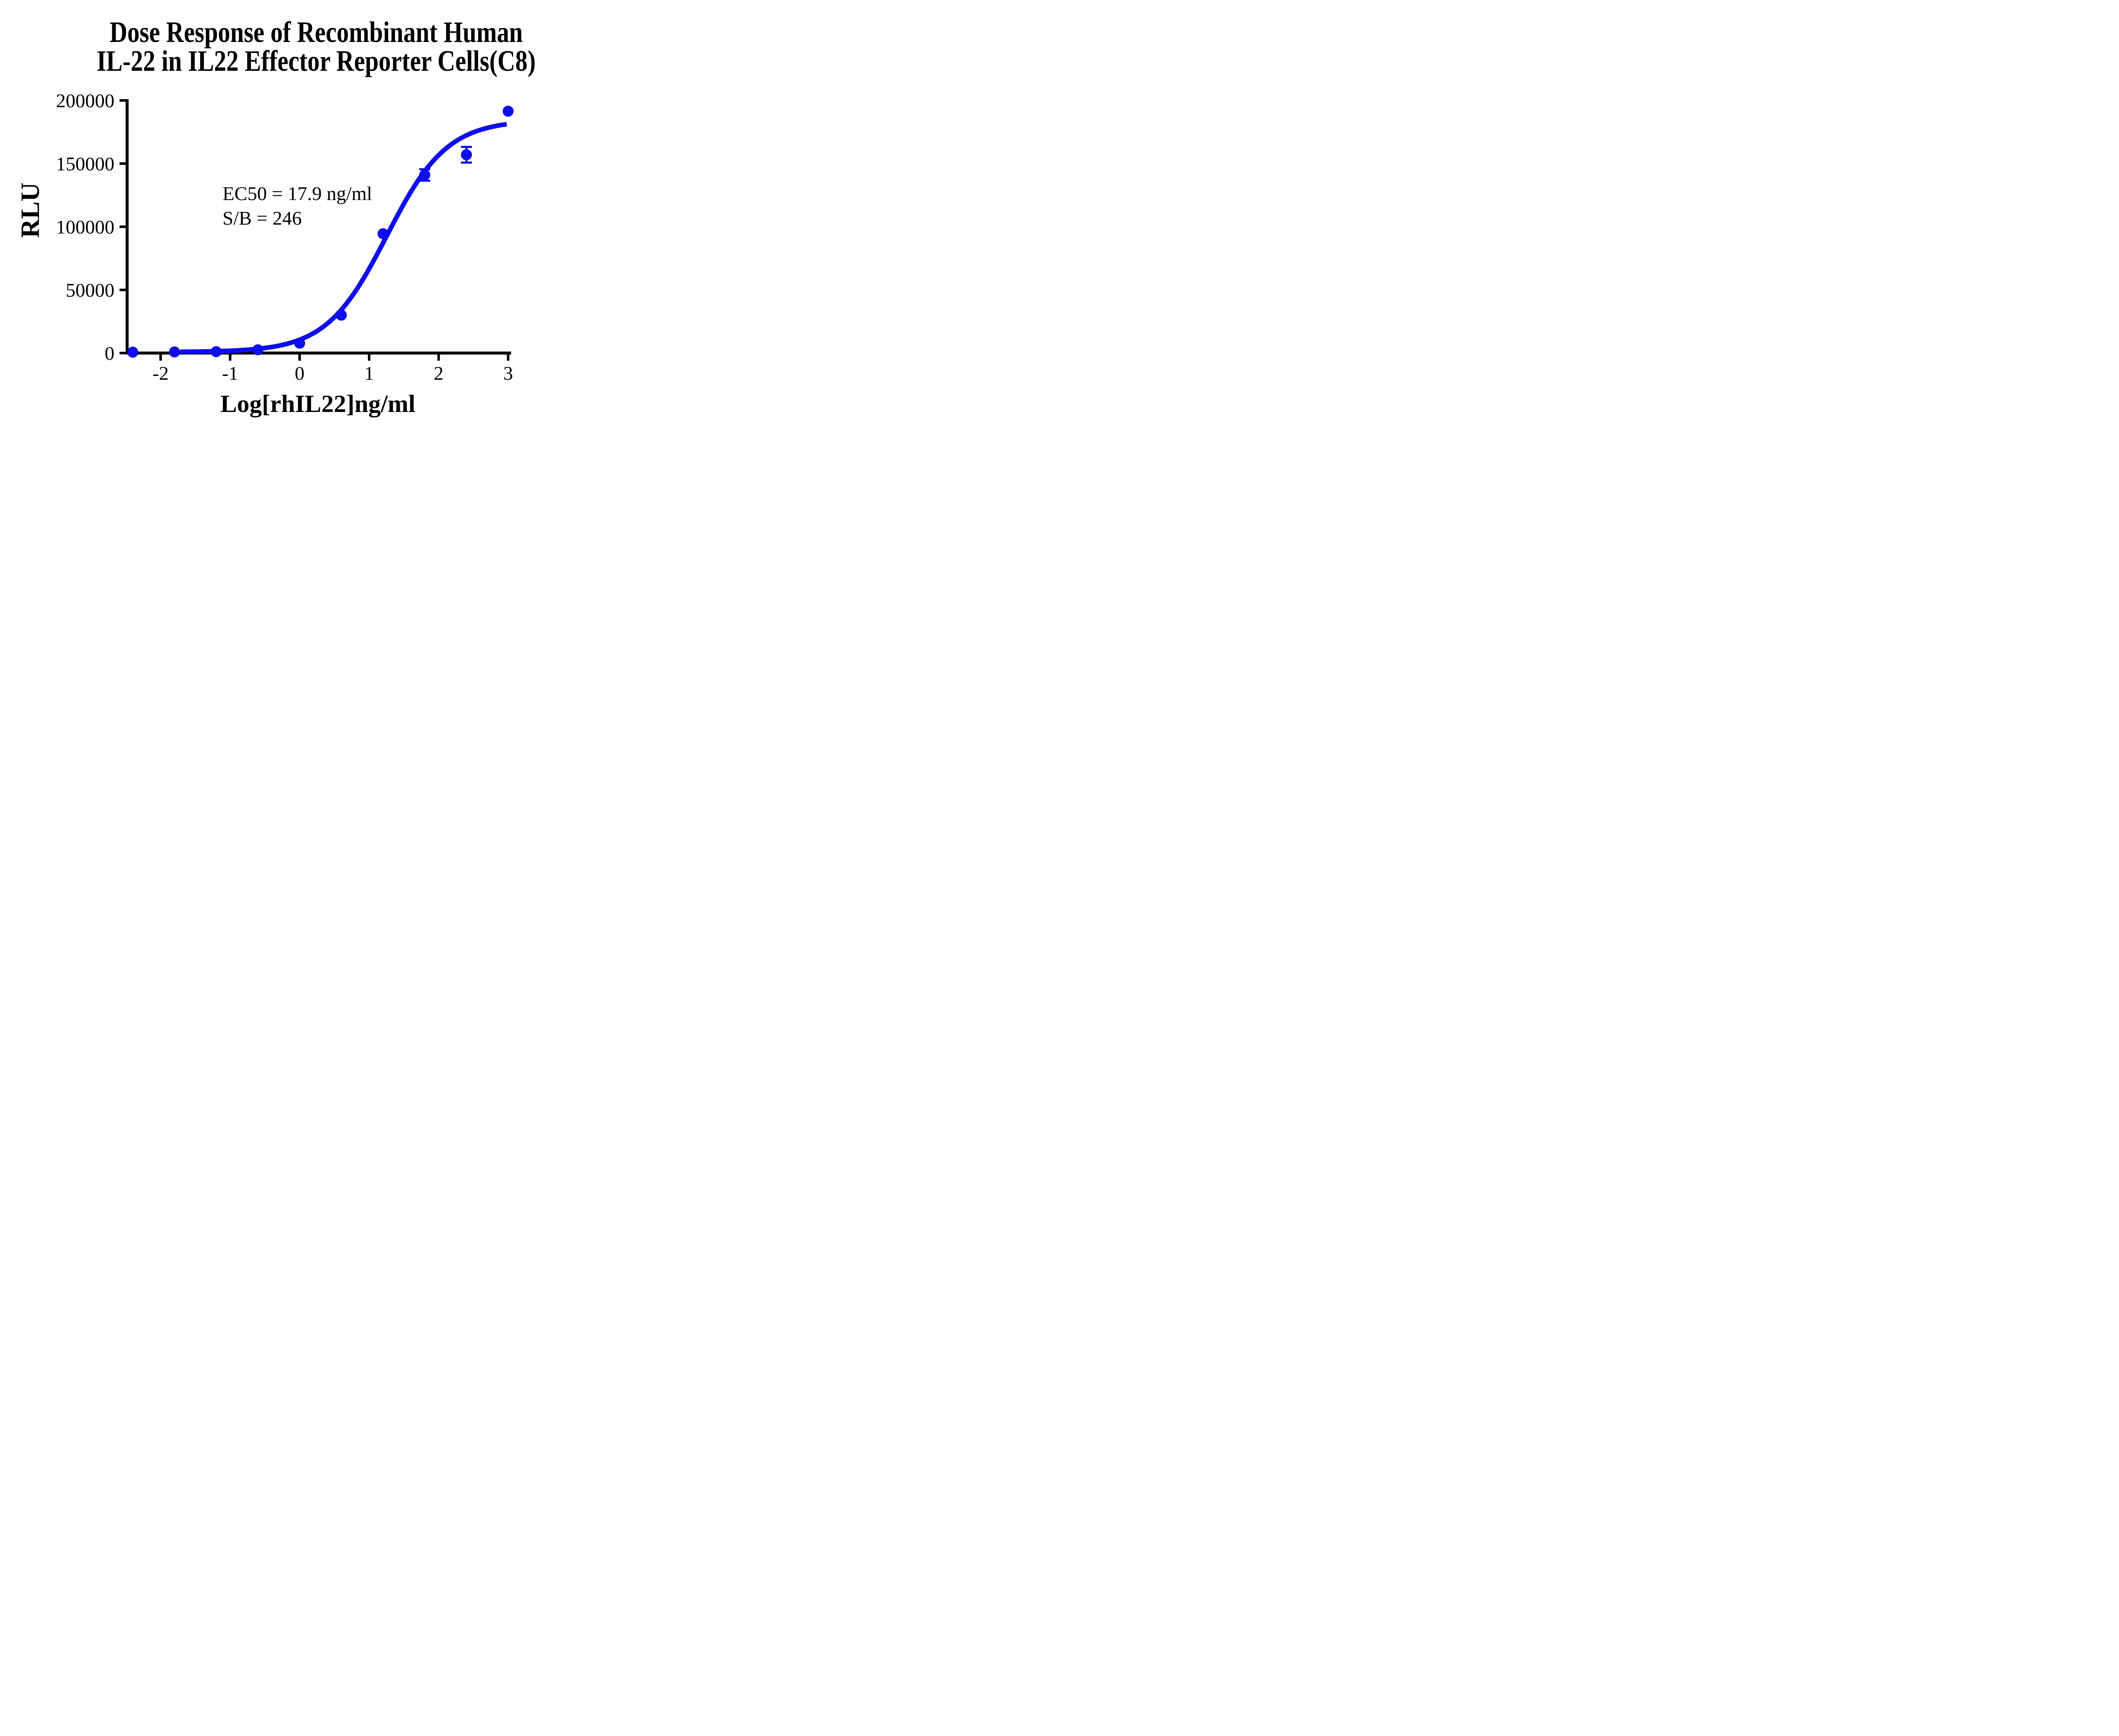 The height and width of the screenshot is (1736, 2119). Describe the element at coordinates (300, 373) in the screenshot. I see `x-tick-label: 0` at that location.